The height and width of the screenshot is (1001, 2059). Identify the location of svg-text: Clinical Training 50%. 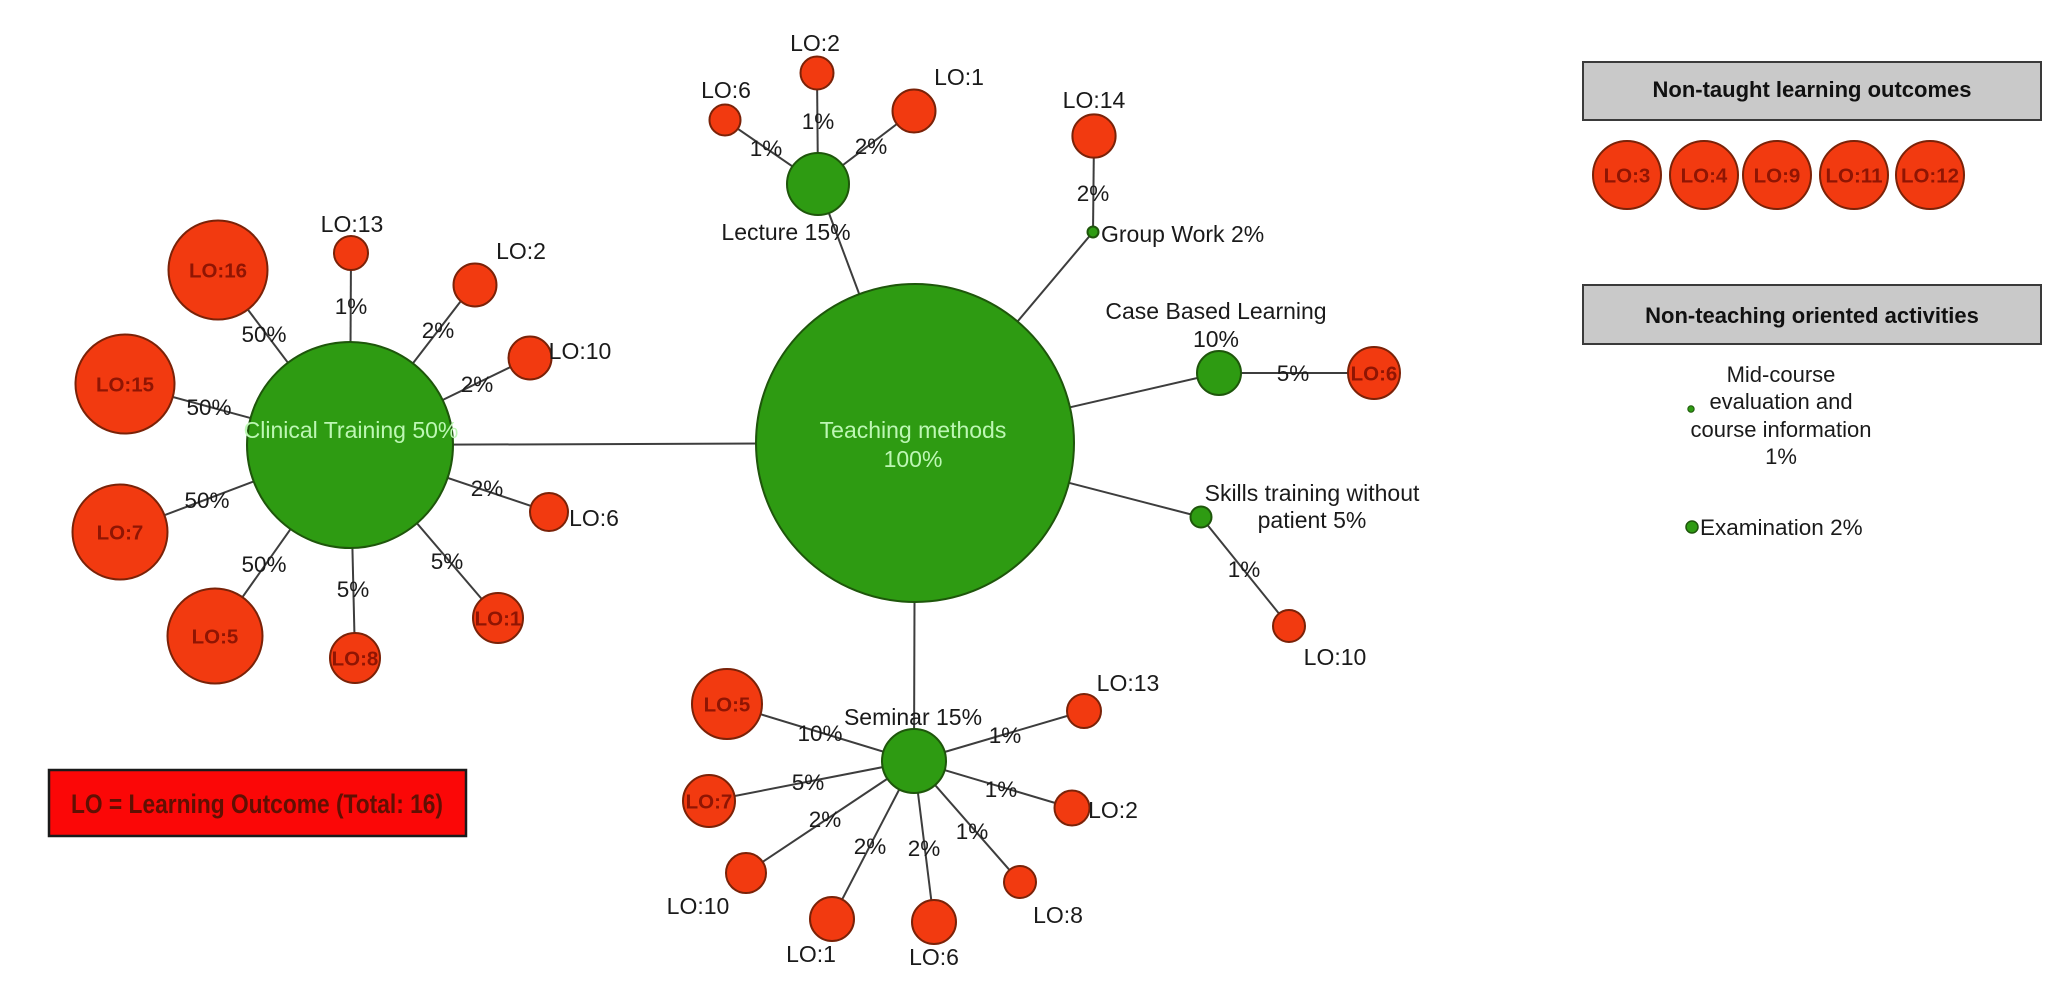
(351, 430).